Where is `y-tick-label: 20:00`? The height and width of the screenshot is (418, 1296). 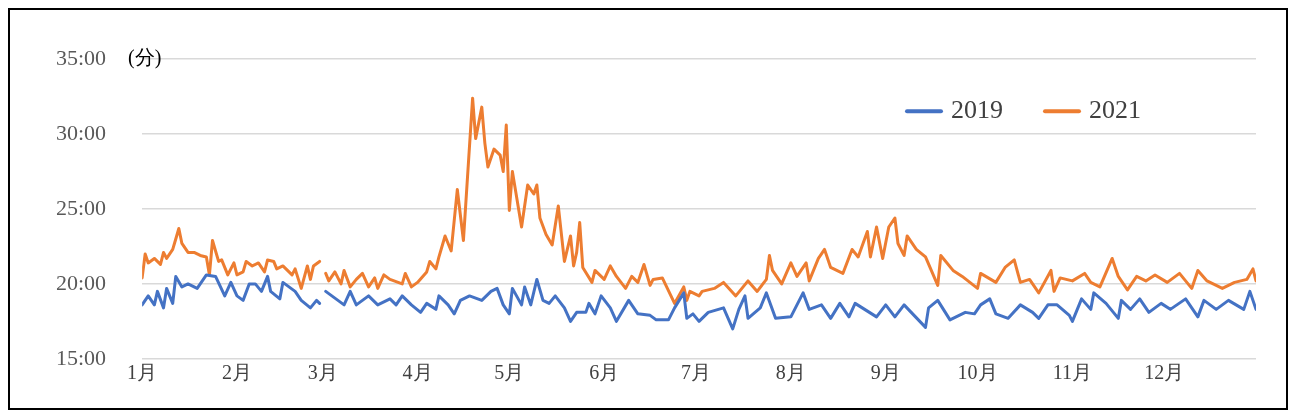 y-tick-label: 20:00 is located at coordinates (81, 282).